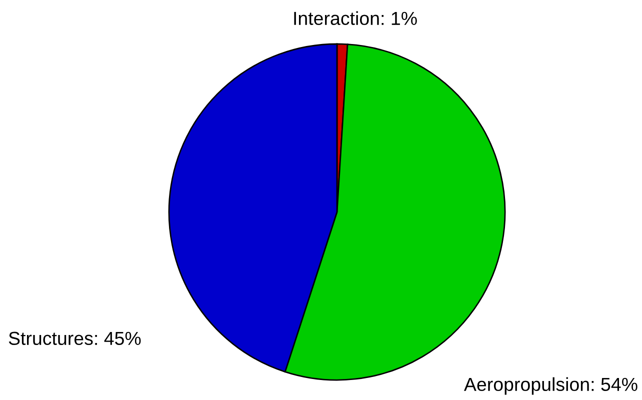  What do you see at coordinates (551, 386) in the screenshot?
I see `slice-label: Aeropropulsion: 54%` at bounding box center [551, 386].